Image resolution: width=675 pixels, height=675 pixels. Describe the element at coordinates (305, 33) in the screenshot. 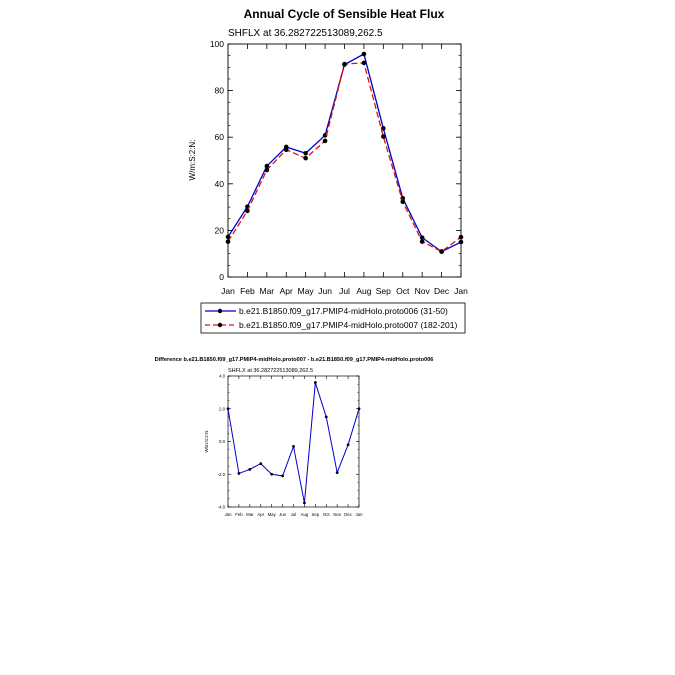

I see `main-chart-subtitle: SHFLX at 36.282722513089,262.5` at that location.